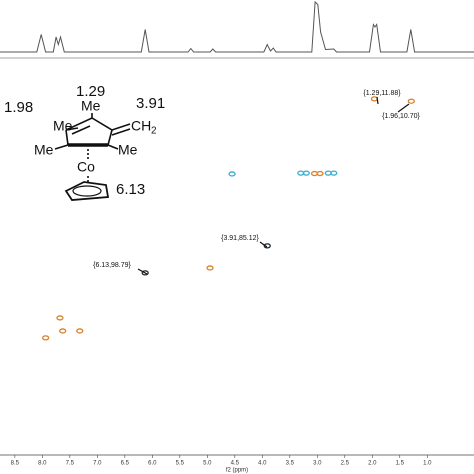  What do you see at coordinates (18, 107) in the screenshot?
I see `shift-label: 1.98` at bounding box center [18, 107].